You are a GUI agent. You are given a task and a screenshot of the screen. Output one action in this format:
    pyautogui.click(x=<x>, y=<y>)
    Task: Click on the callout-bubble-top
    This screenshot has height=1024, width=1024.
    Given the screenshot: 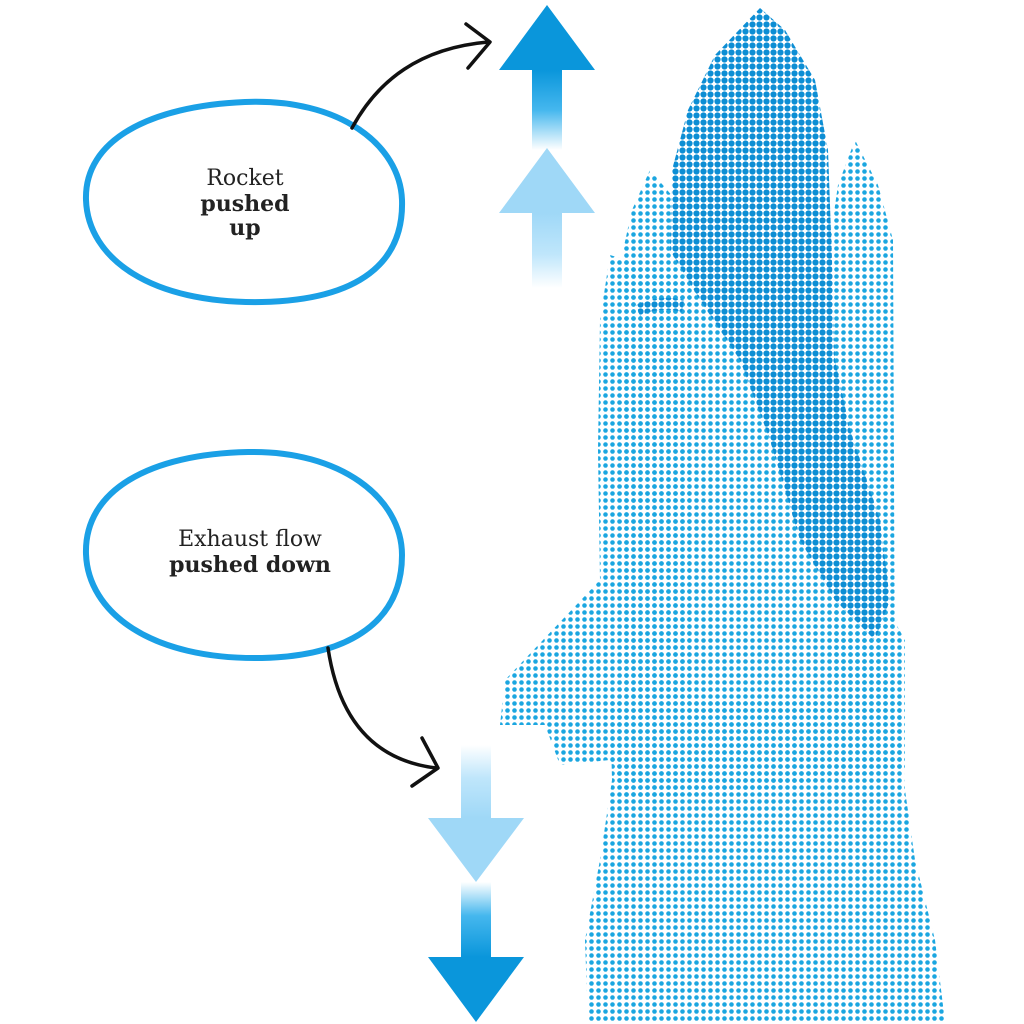 What is the action you would take?
    pyautogui.click(x=244, y=202)
    